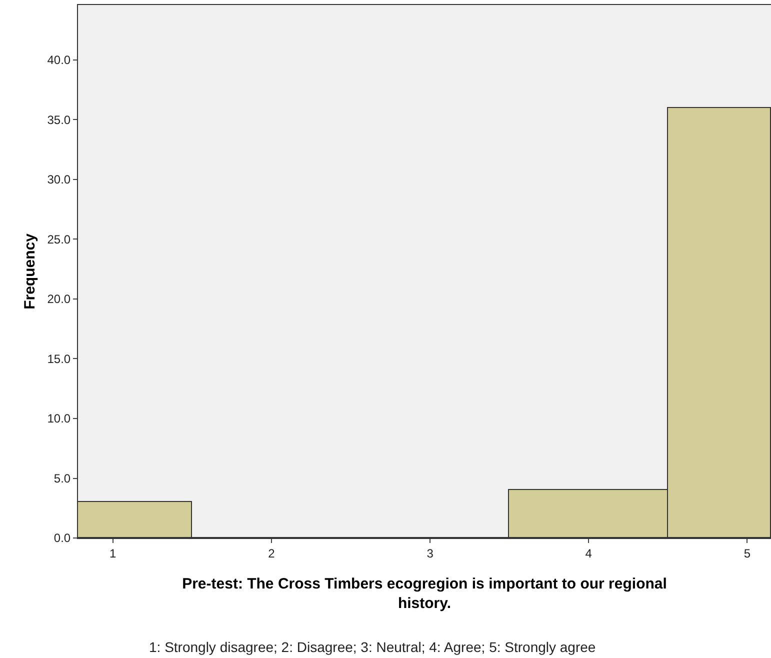  I want to click on y-tick-label: 0.0, so click(62, 538).